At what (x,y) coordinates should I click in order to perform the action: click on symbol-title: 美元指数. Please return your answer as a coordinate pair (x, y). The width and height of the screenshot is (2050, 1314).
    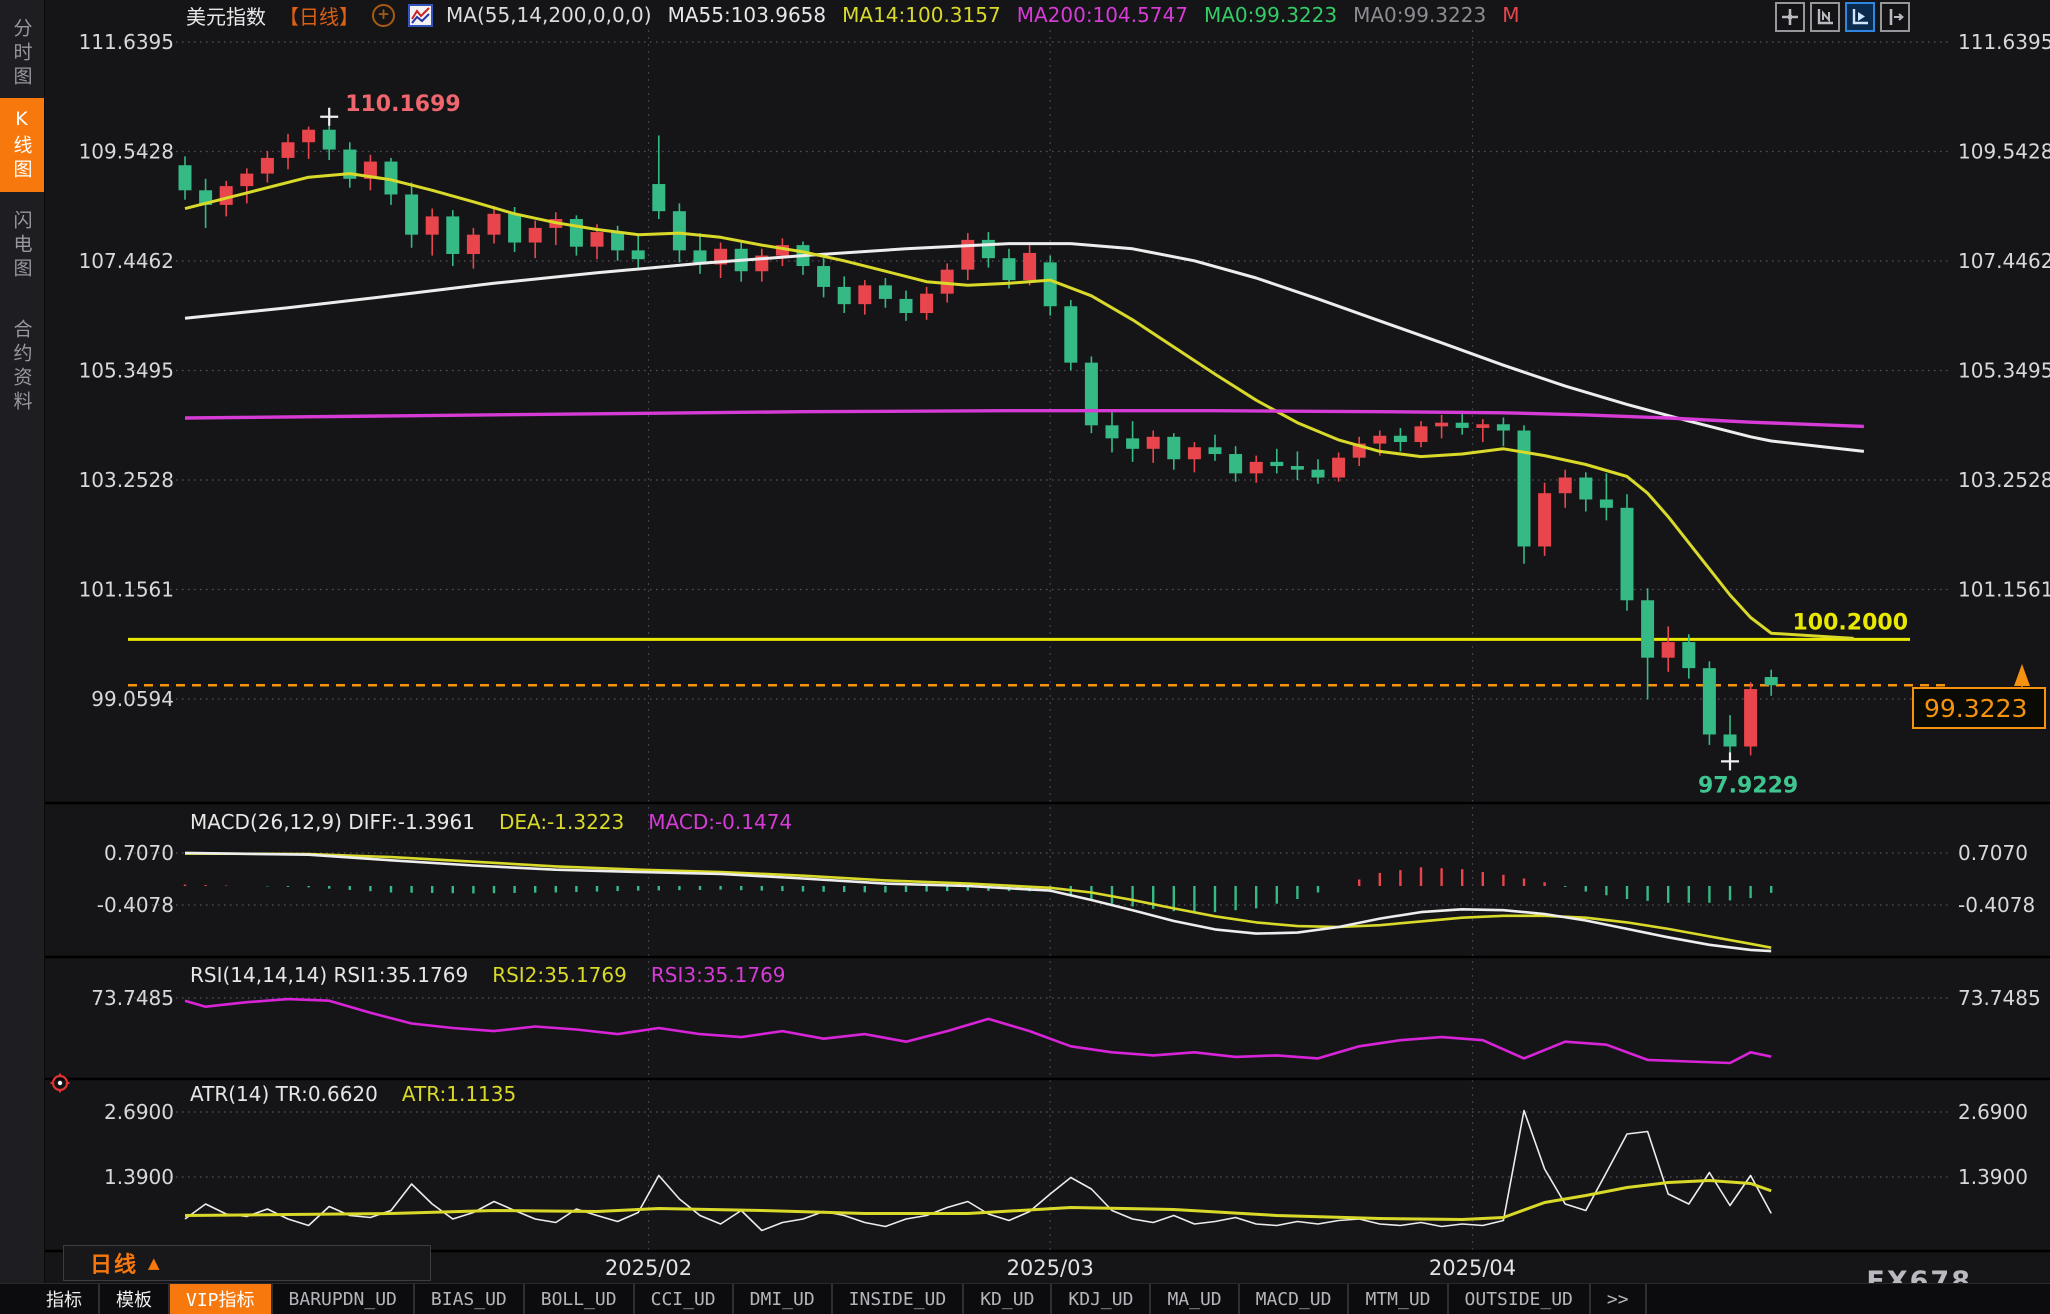
    Looking at the image, I should click on (226, 16).